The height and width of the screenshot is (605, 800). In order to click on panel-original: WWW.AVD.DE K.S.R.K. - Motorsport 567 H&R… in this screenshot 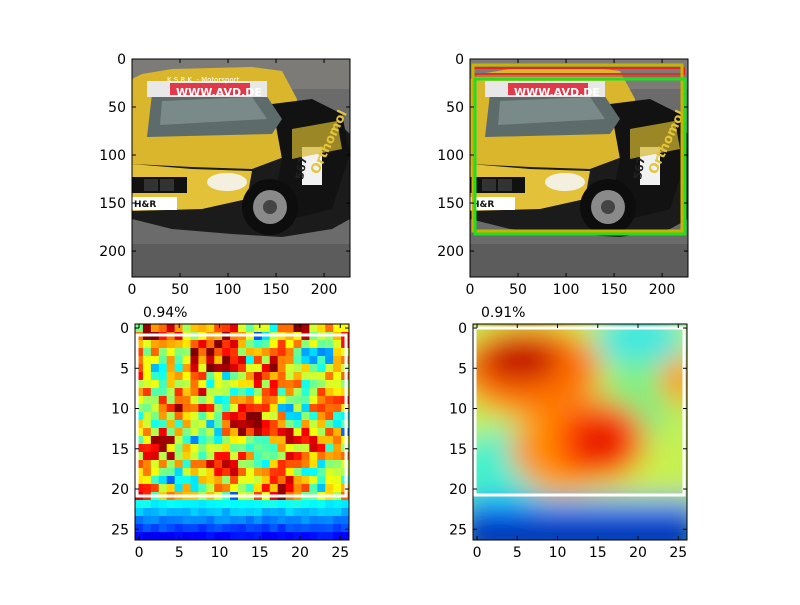, I will do `click(224, 175)`.